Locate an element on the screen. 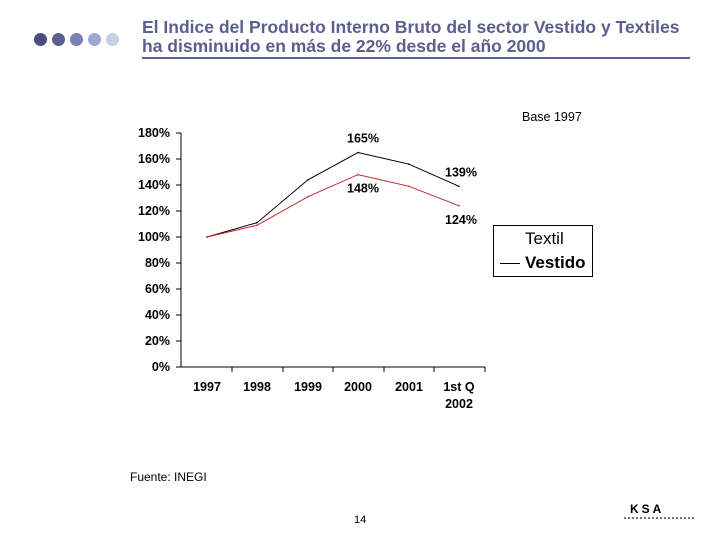 The image size is (720, 540). decorative-dots is located at coordinates (79, 40).